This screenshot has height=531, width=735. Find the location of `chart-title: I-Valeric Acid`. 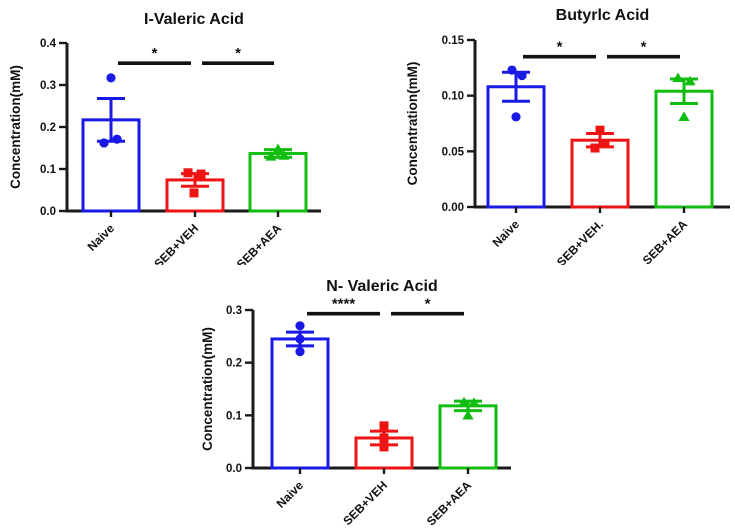

chart-title: I-Valeric Acid is located at coordinates (194, 19).